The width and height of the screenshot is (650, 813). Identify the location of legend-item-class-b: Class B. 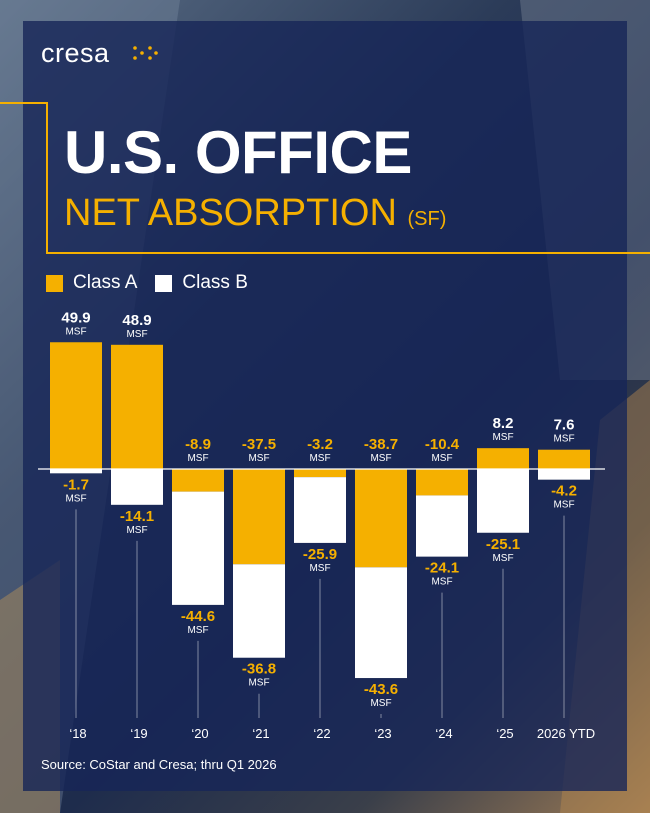
(201, 283).